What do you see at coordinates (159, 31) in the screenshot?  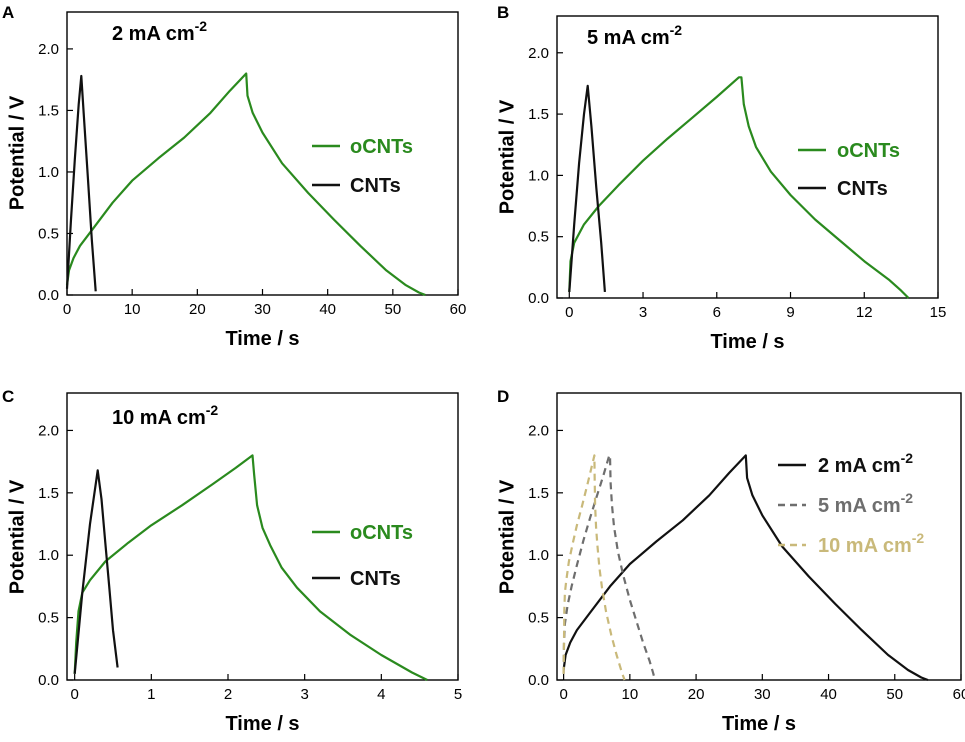 I see `current-density-annotation: 2 mA cm-2` at bounding box center [159, 31].